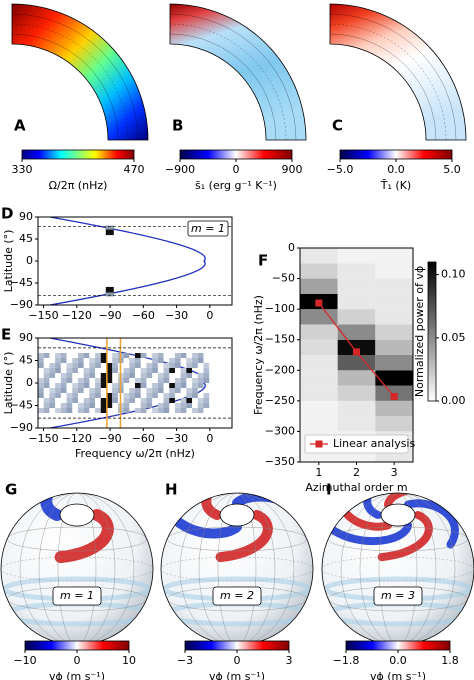 The height and width of the screenshot is (680, 474). What do you see at coordinates (356, 487) in the screenshot?
I see `x-axis-label: Azimuthal order m` at bounding box center [356, 487].